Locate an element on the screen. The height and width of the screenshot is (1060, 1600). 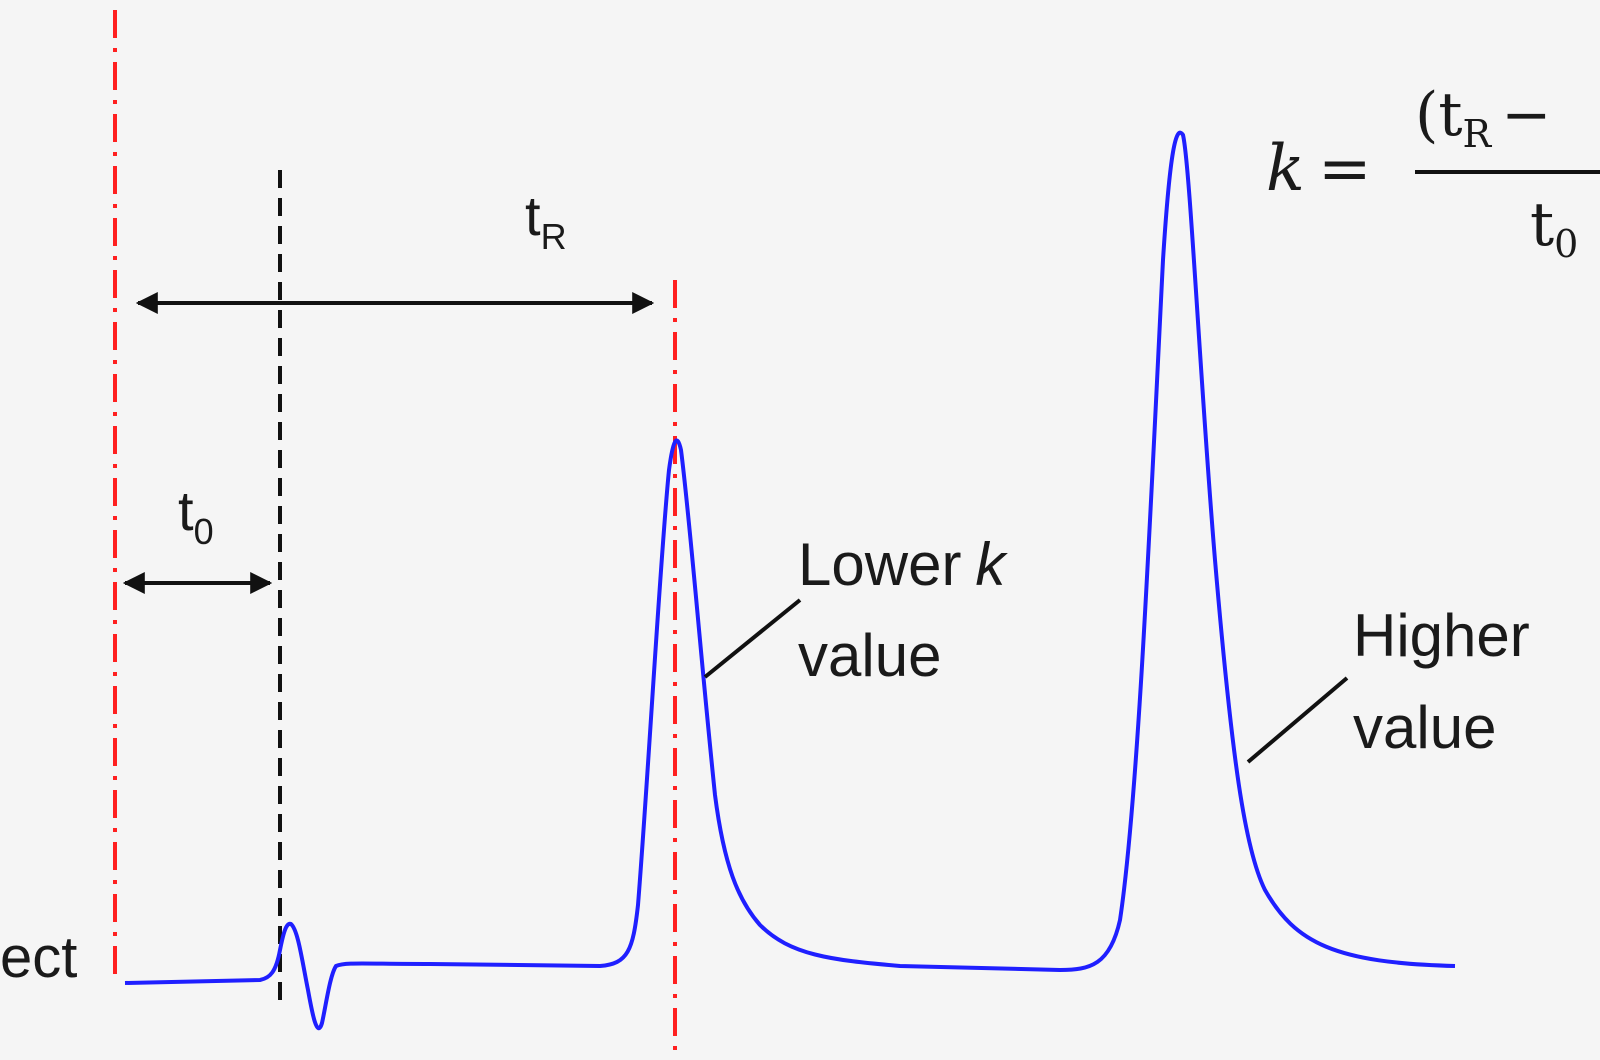
lower-k-callout-line1: Lower k is located at coordinates (903, 564).